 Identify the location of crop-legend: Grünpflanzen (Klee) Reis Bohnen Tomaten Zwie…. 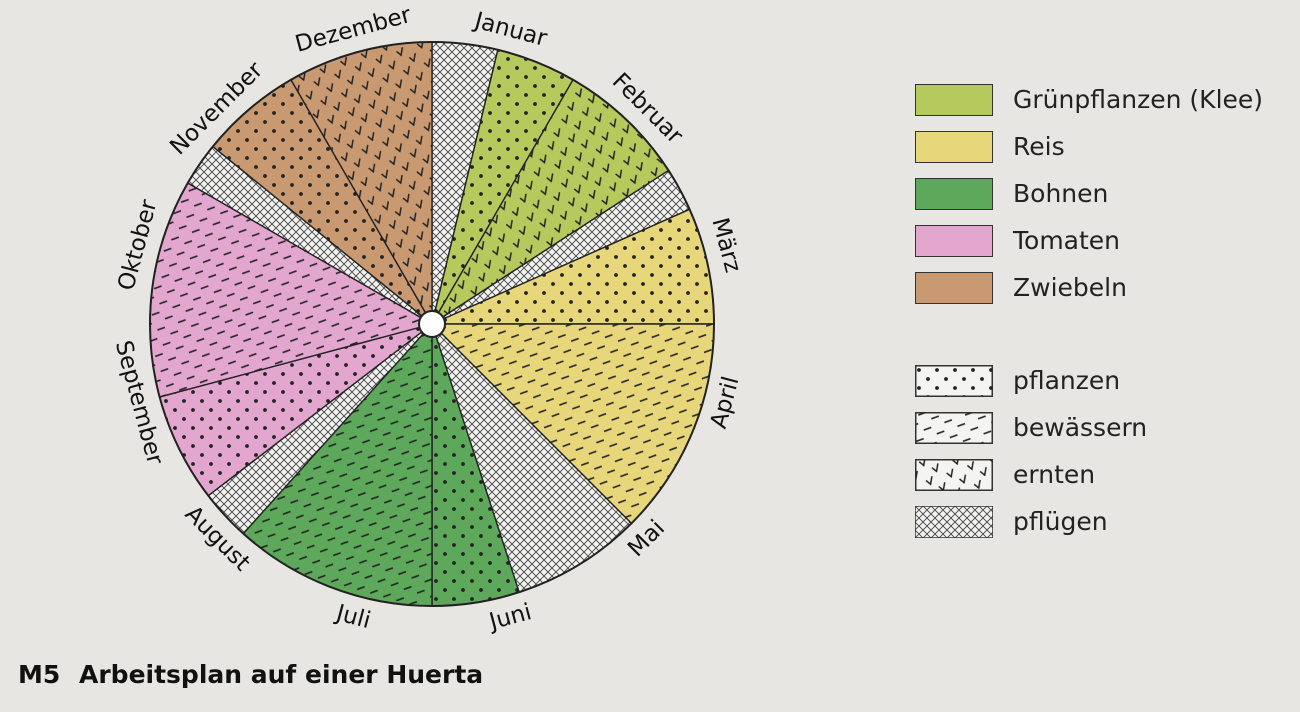
(1105, 197).